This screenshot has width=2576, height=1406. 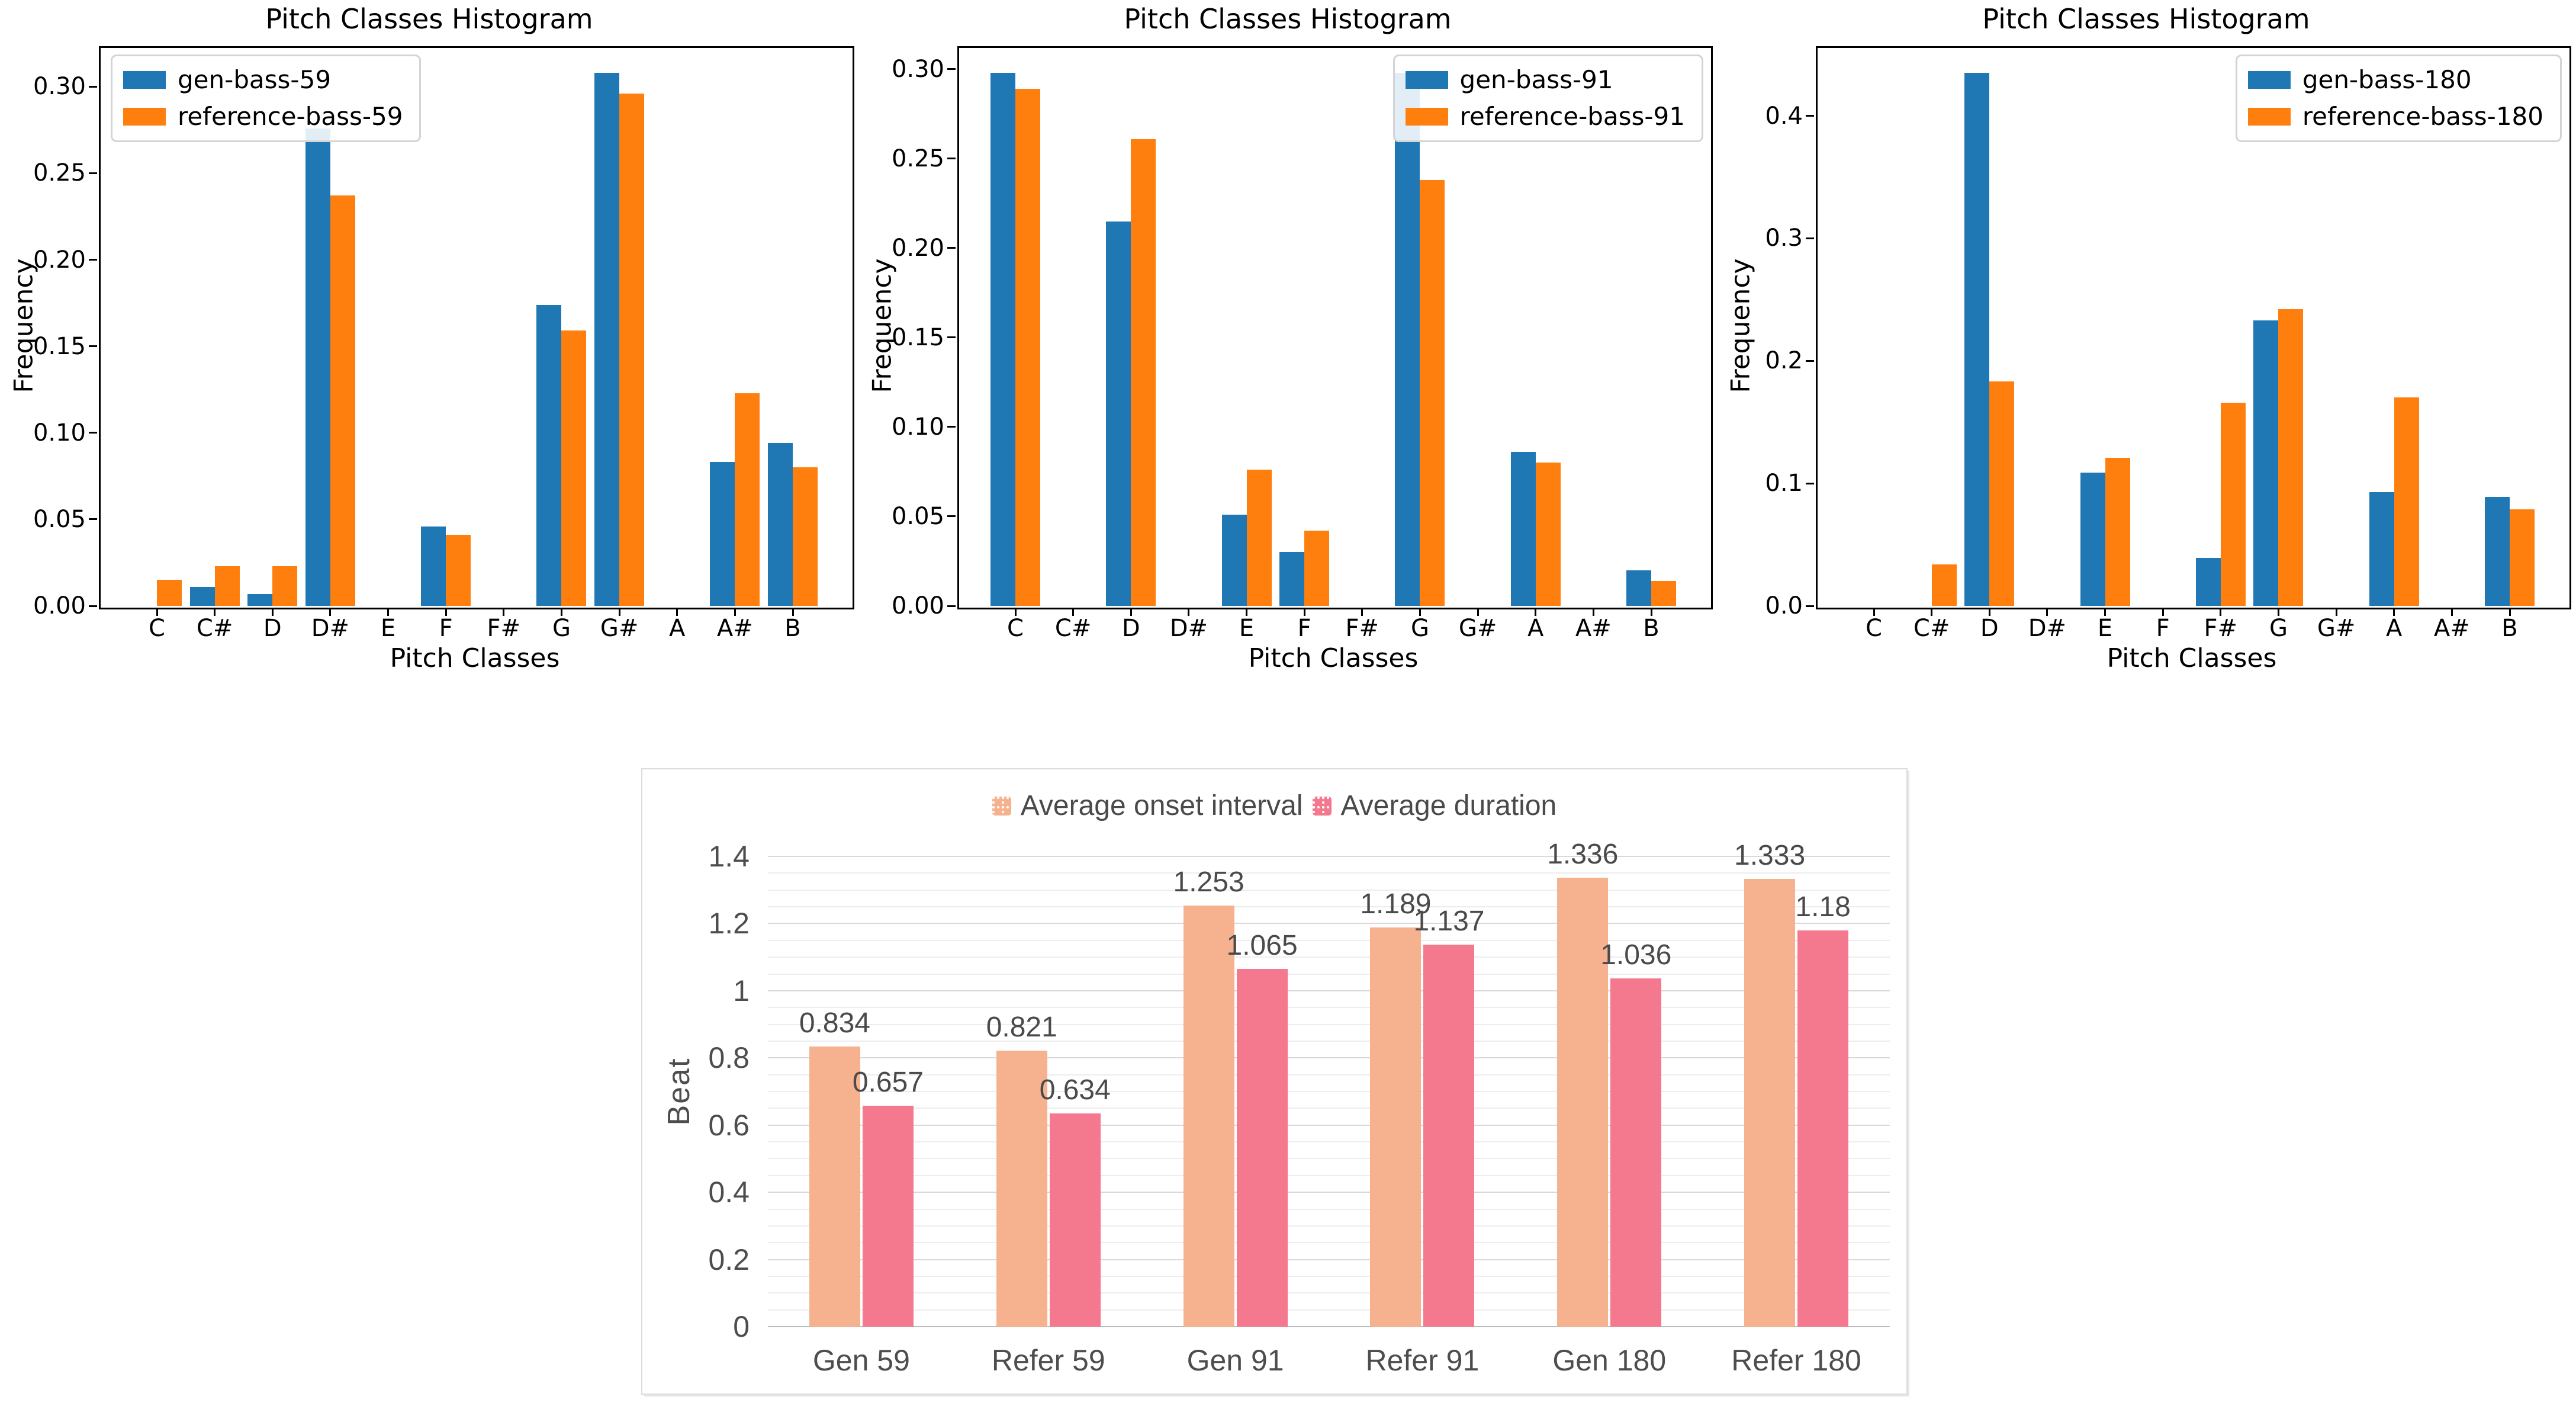 What do you see at coordinates (1131, 628) in the screenshot?
I see `x-tick-label: D` at bounding box center [1131, 628].